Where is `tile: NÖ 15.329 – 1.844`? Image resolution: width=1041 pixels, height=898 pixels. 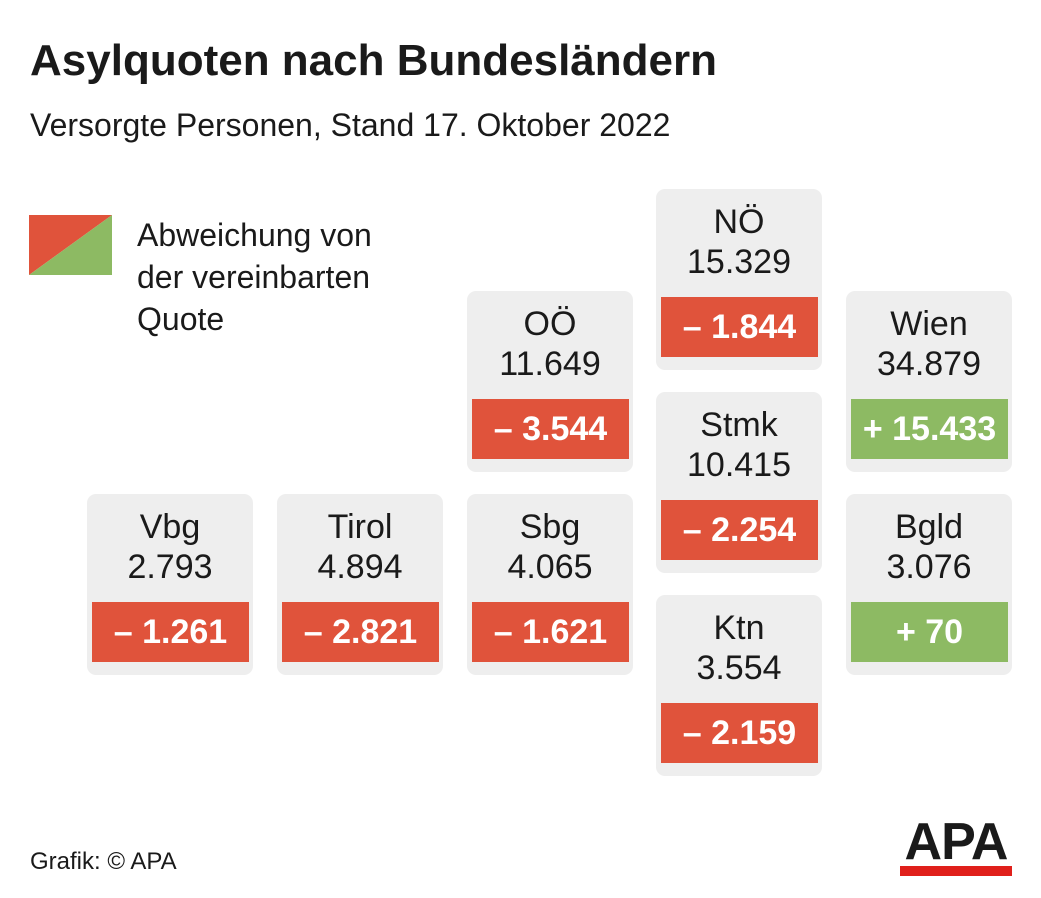
tile: NÖ 15.329 – 1.844 is located at coordinates (739, 279).